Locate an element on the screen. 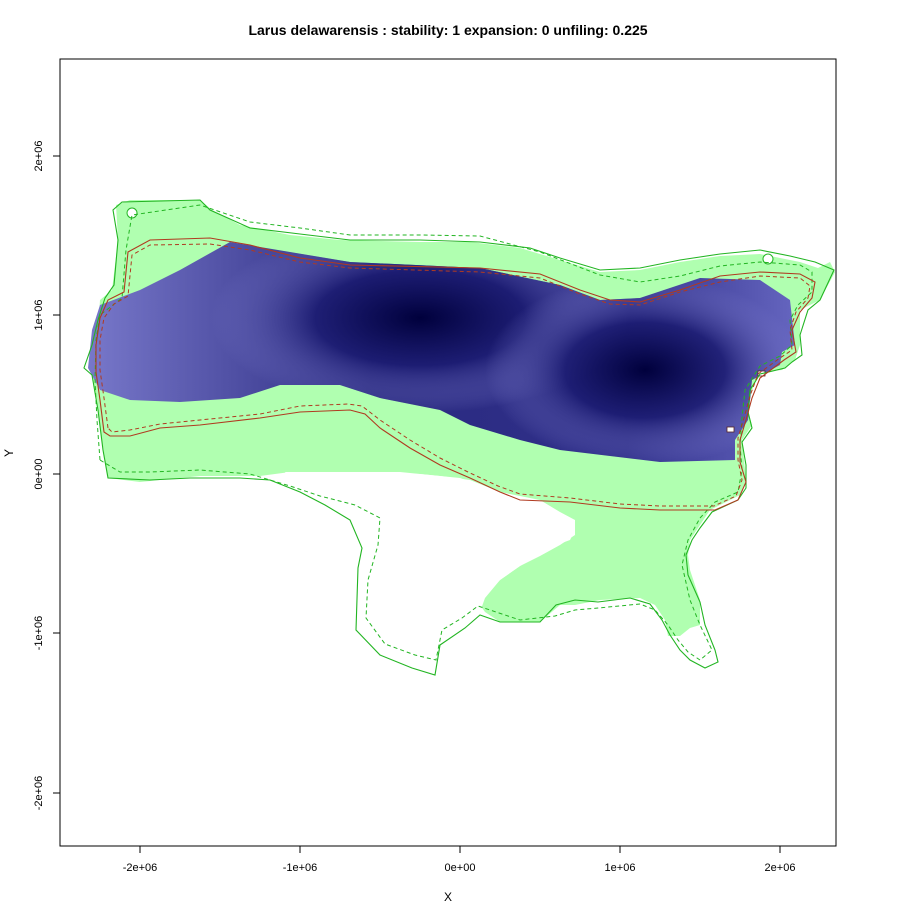 Image resolution: width=920 pixels, height=920 pixels. y-tick-label: 2e+06 is located at coordinates (39, 156).